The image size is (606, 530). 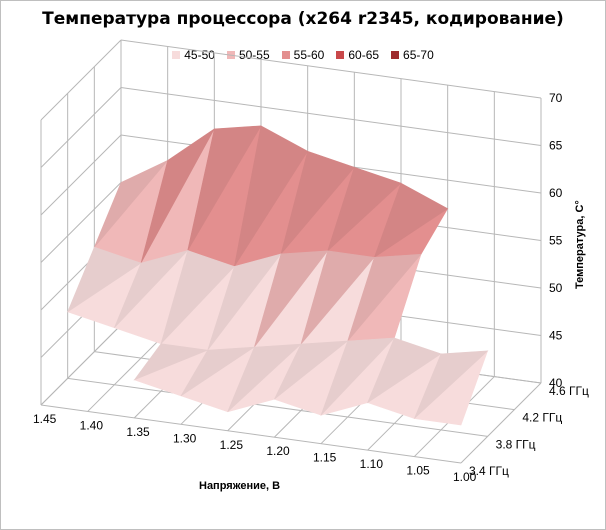 What do you see at coordinates (556, 336) in the screenshot?
I see `z-tick-label: 45` at bounding box center [556, 336].